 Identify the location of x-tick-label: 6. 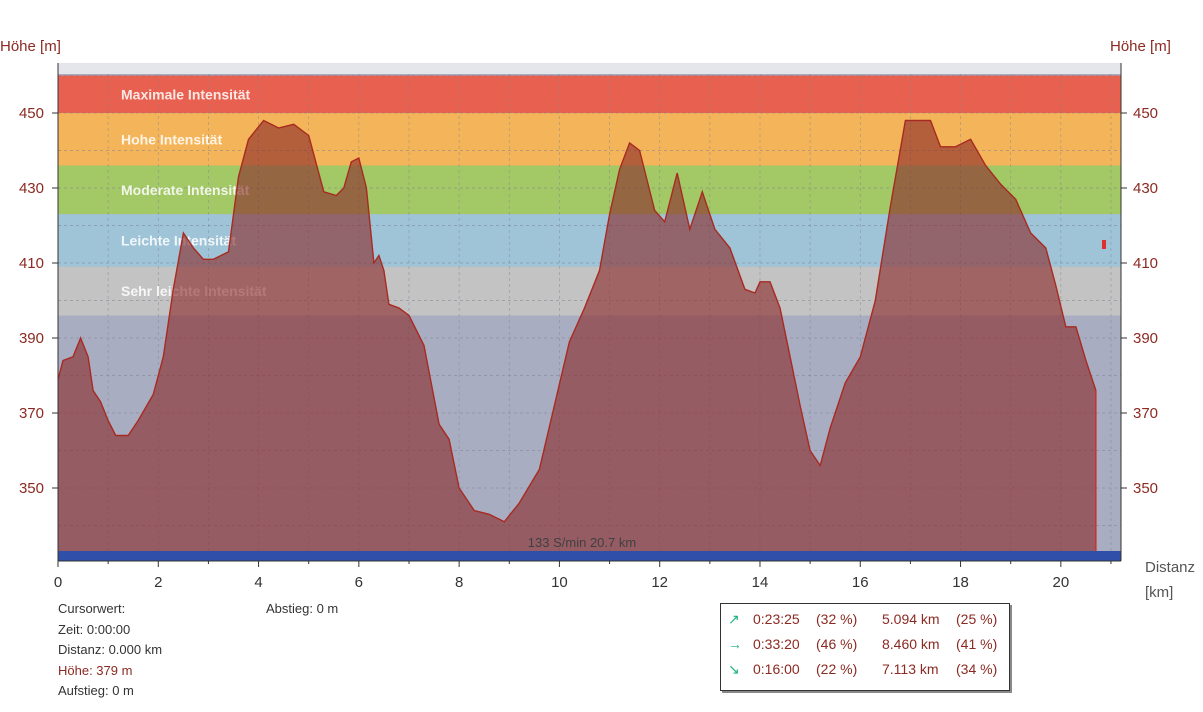
(359, 582).